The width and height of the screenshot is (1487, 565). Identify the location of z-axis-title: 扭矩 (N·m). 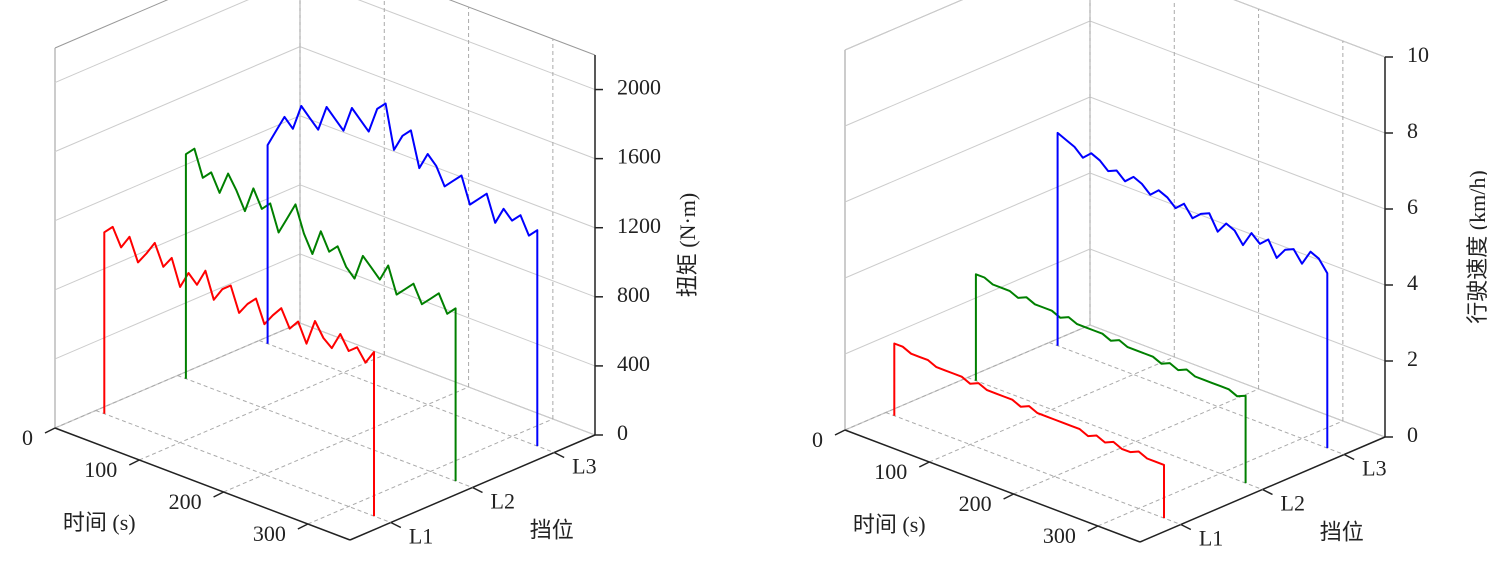
(687, 245).